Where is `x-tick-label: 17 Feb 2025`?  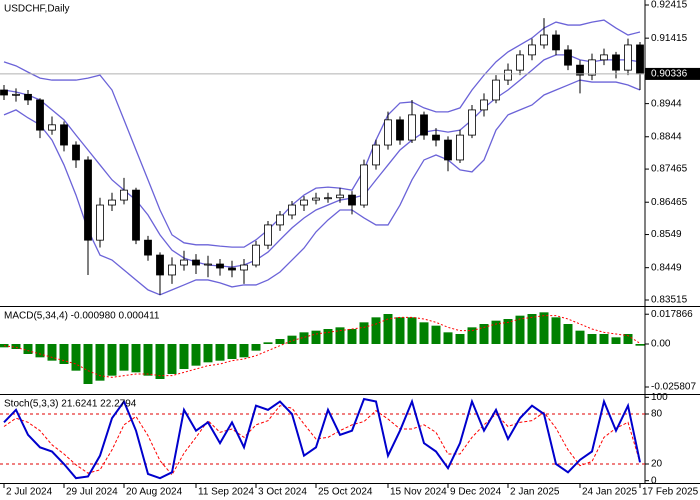 x-tick-label: 17 Feb 2025 is located at coordinates (670, 492).